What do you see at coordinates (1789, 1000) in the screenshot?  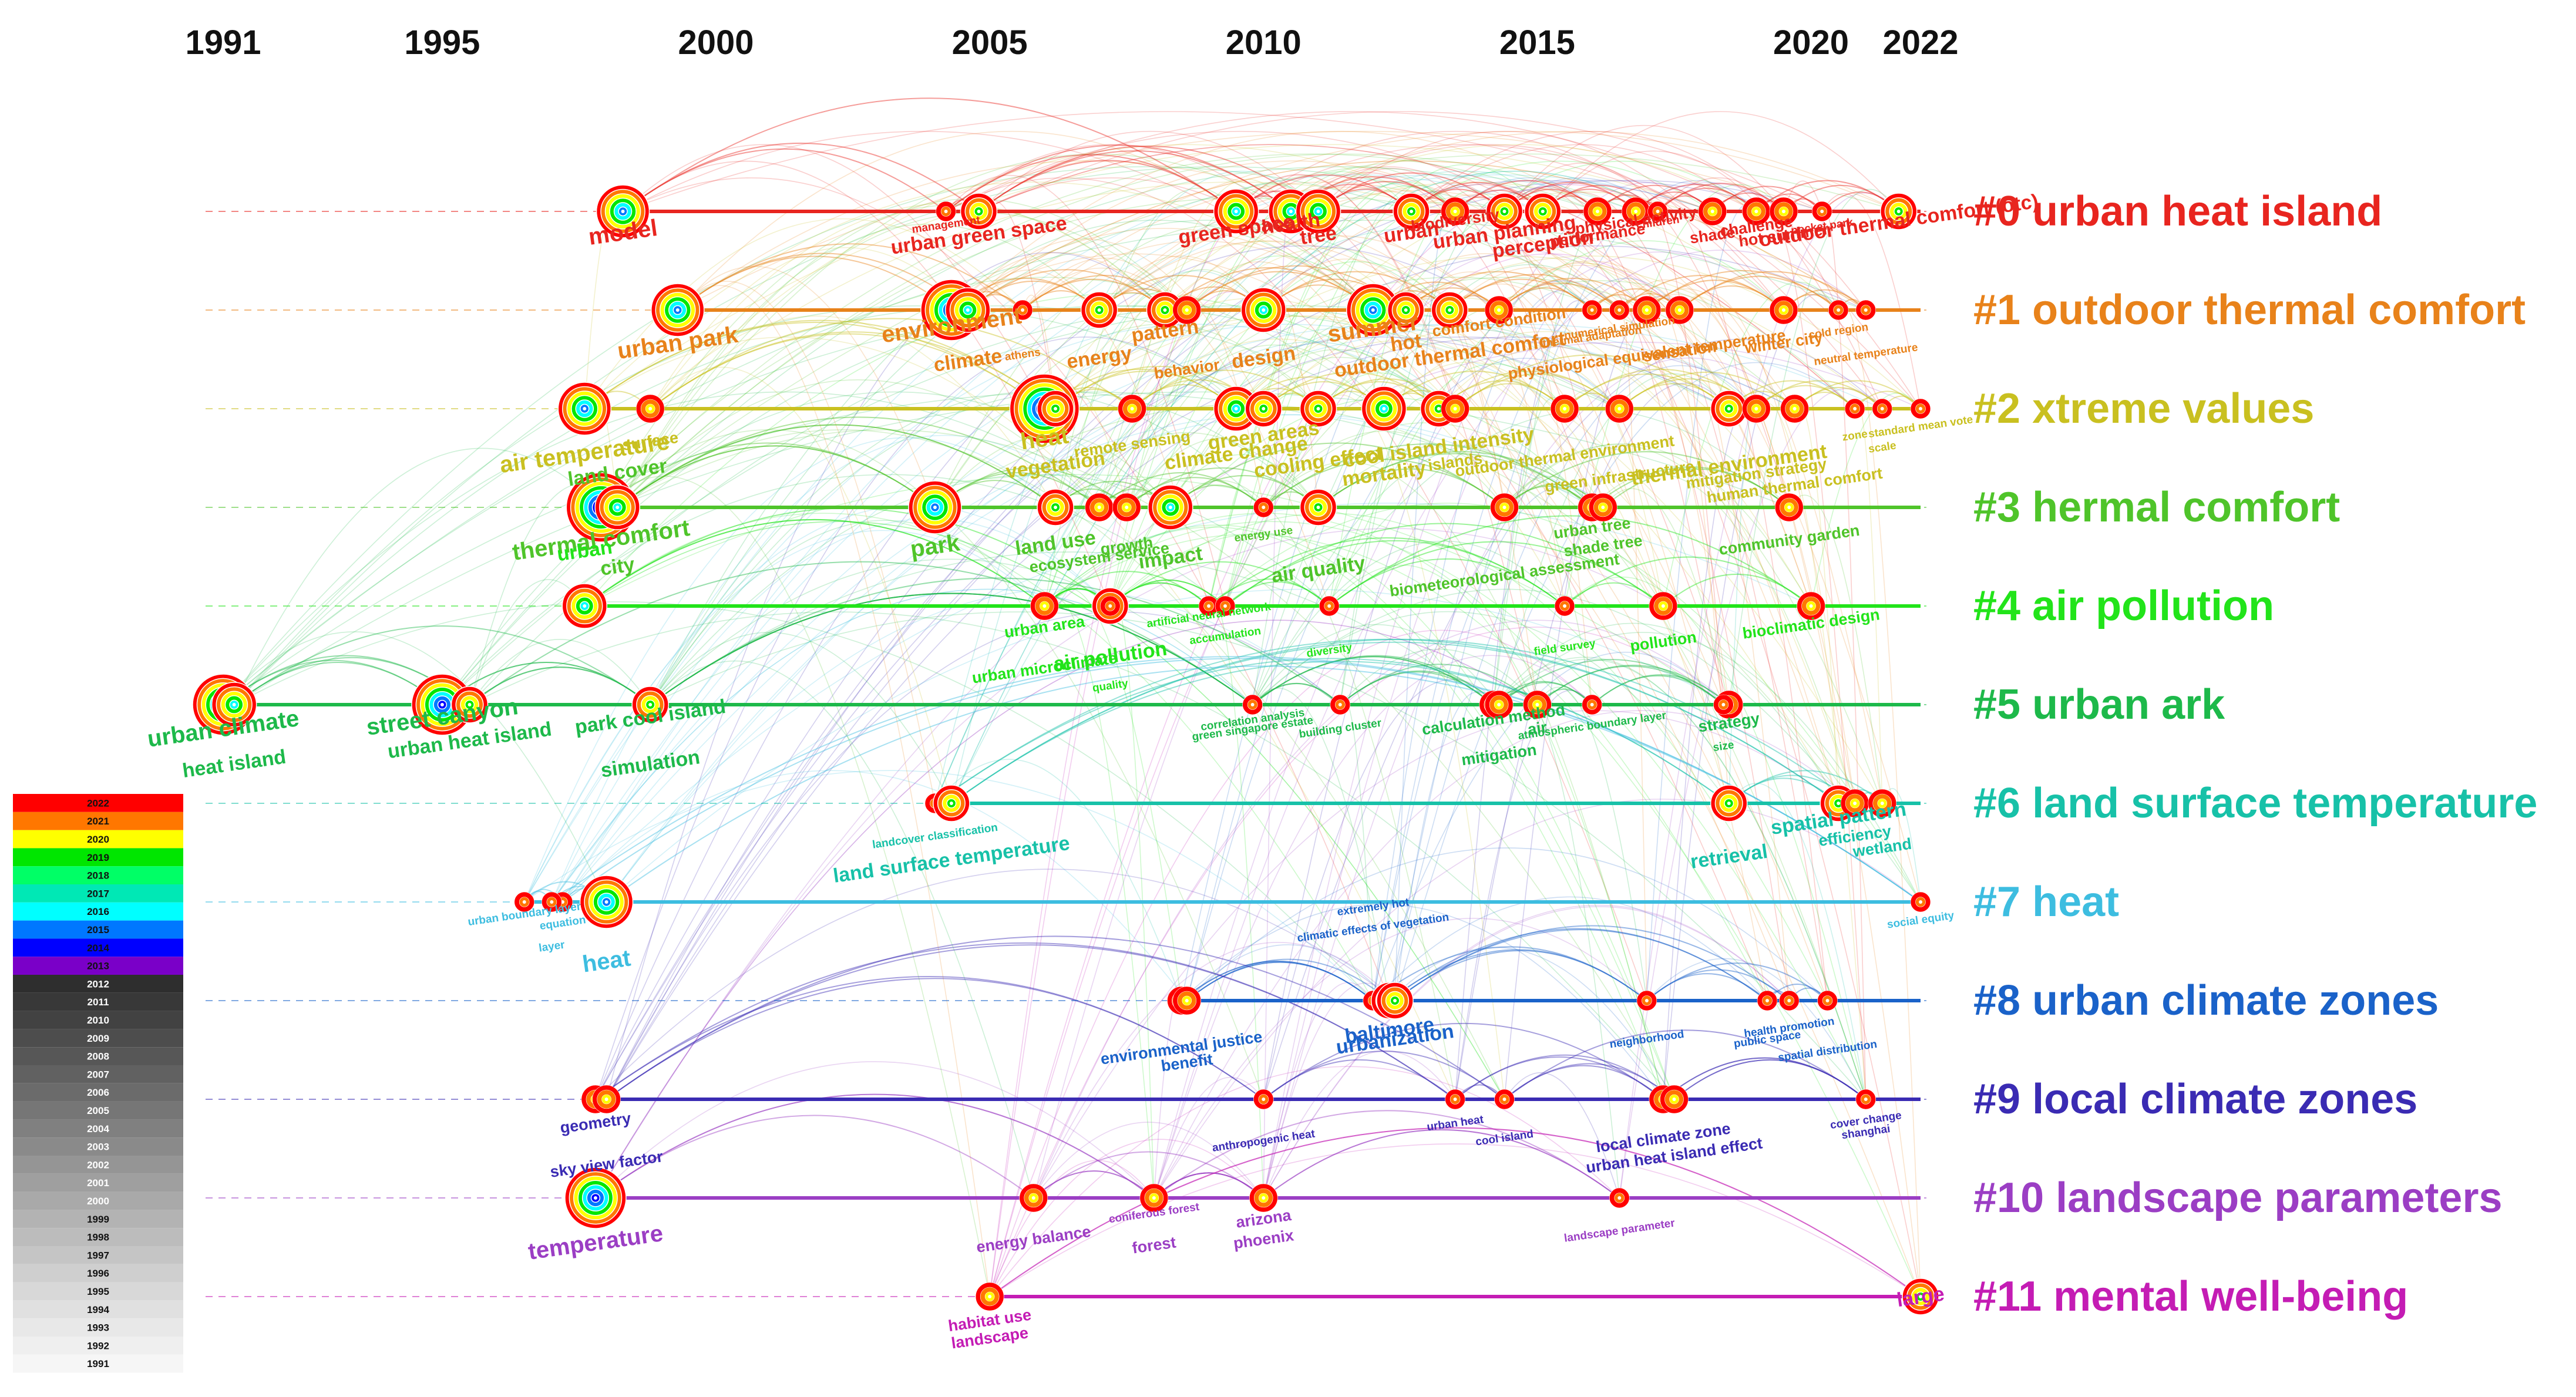 I see `node-health-promotion` at bounding box center [1789, 1000].